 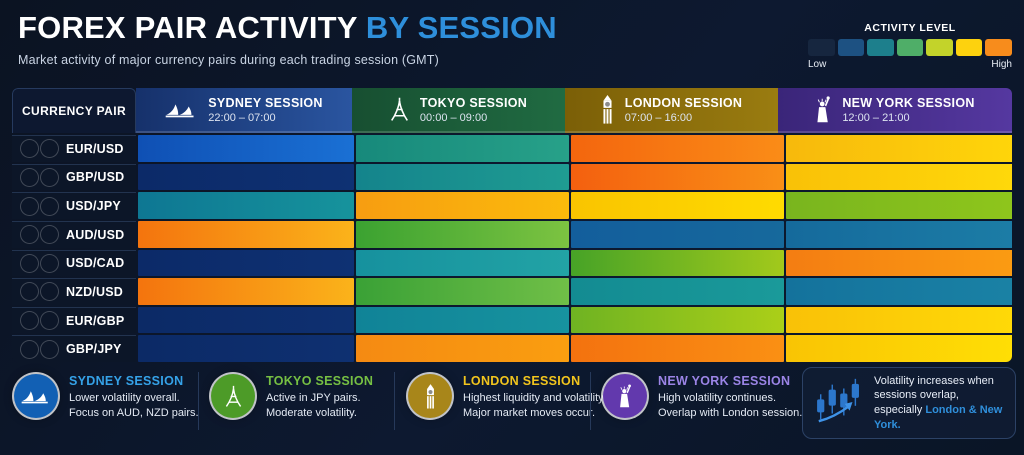 I want to click on currency-pair-cell: AUD/USD, so click(x=74, y=234).